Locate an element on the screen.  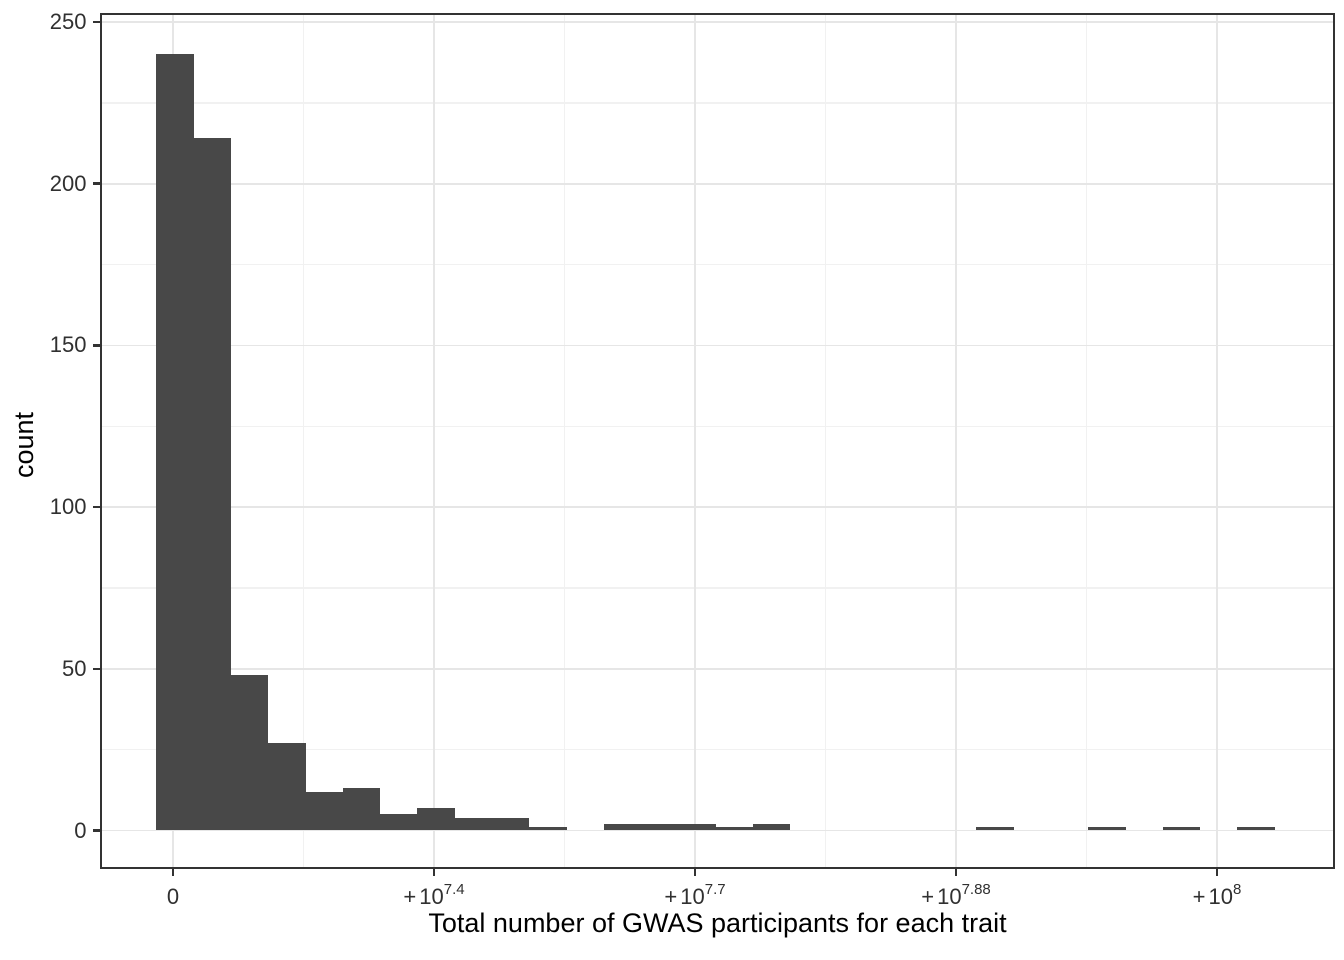
x-tick-label: +108 is located at coordinates (1217, 895).